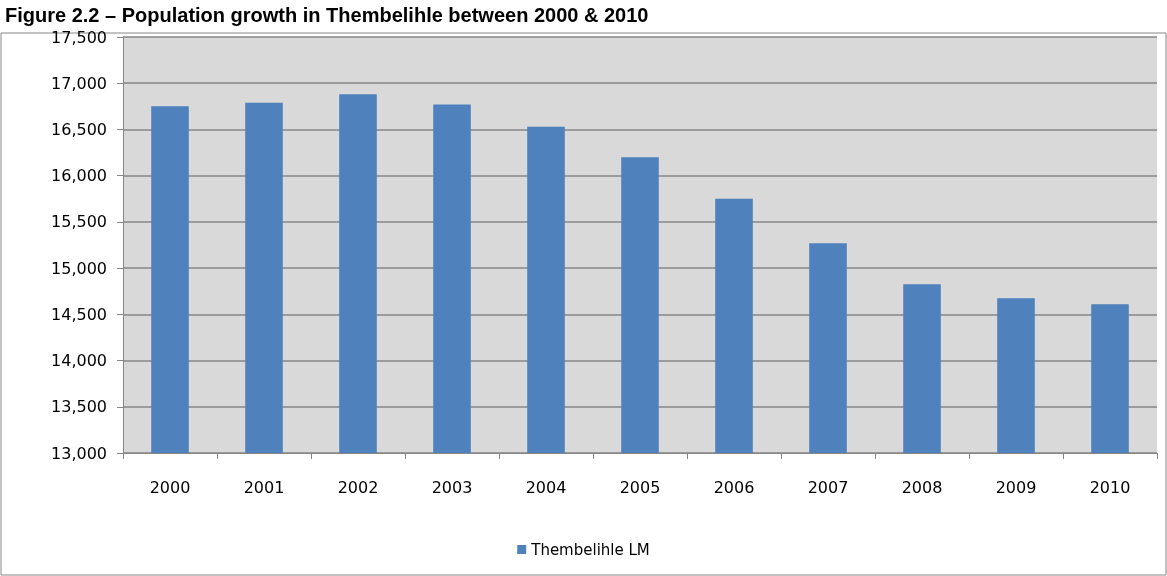  What do you see at coordinates (170, 487) in the screenshot?
I see `x-tick-label: 2000` at bounding box center [170, 487].